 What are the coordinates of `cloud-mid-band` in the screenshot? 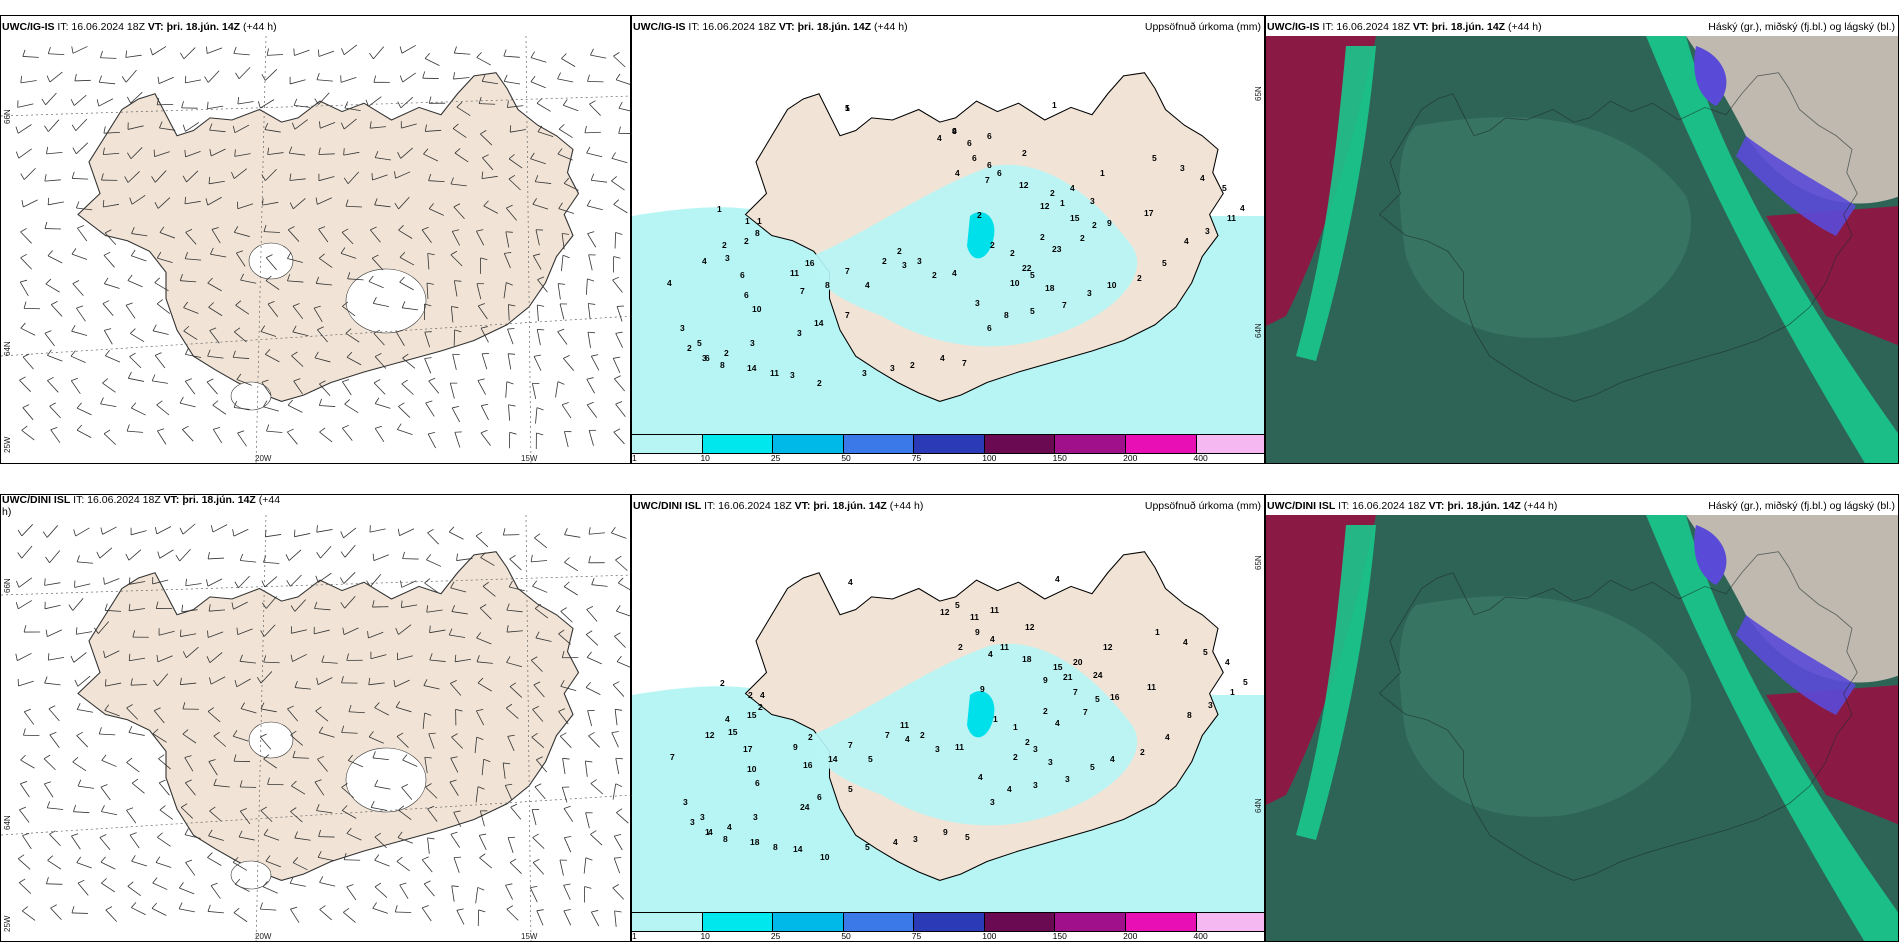 It's located at (1772, 728).